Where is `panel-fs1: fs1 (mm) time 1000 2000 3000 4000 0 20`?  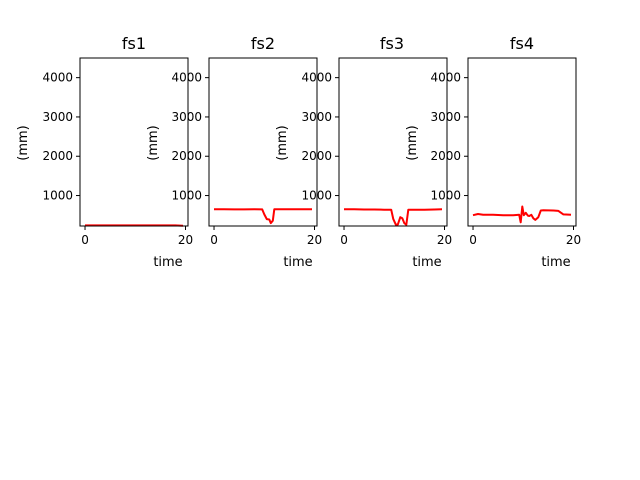
panel-fs1: fs1 (mm) time 1000 2000 3000 4000 0 20 is located at coordinates (104, 152).